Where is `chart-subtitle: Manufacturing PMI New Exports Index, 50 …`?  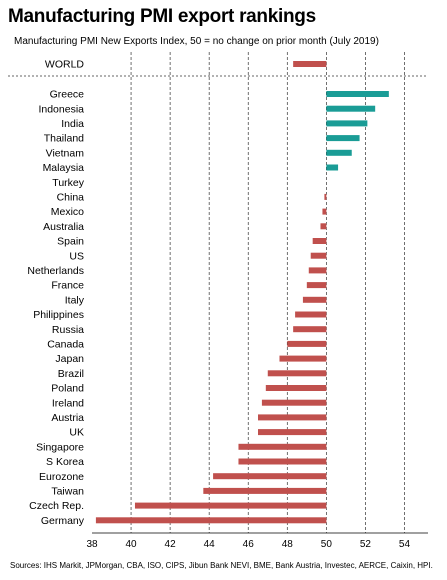
chart-subtitle: Manufacturing PMI New Exports Index, 50 … is located at coordinates (196, 41).